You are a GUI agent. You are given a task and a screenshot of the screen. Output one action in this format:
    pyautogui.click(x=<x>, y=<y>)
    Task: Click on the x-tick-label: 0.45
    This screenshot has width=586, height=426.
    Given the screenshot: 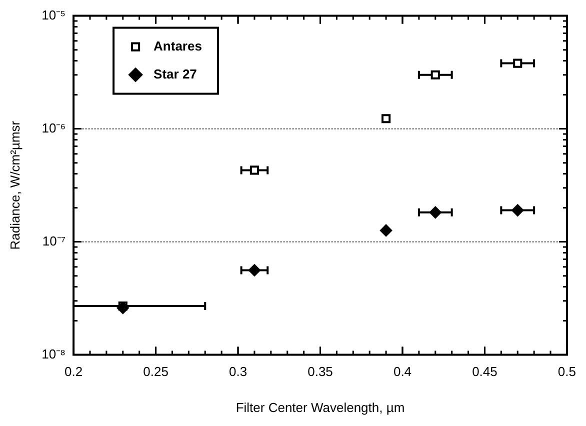 What is the action you would take?
    pyautogui.click(x=485, y=372)
    